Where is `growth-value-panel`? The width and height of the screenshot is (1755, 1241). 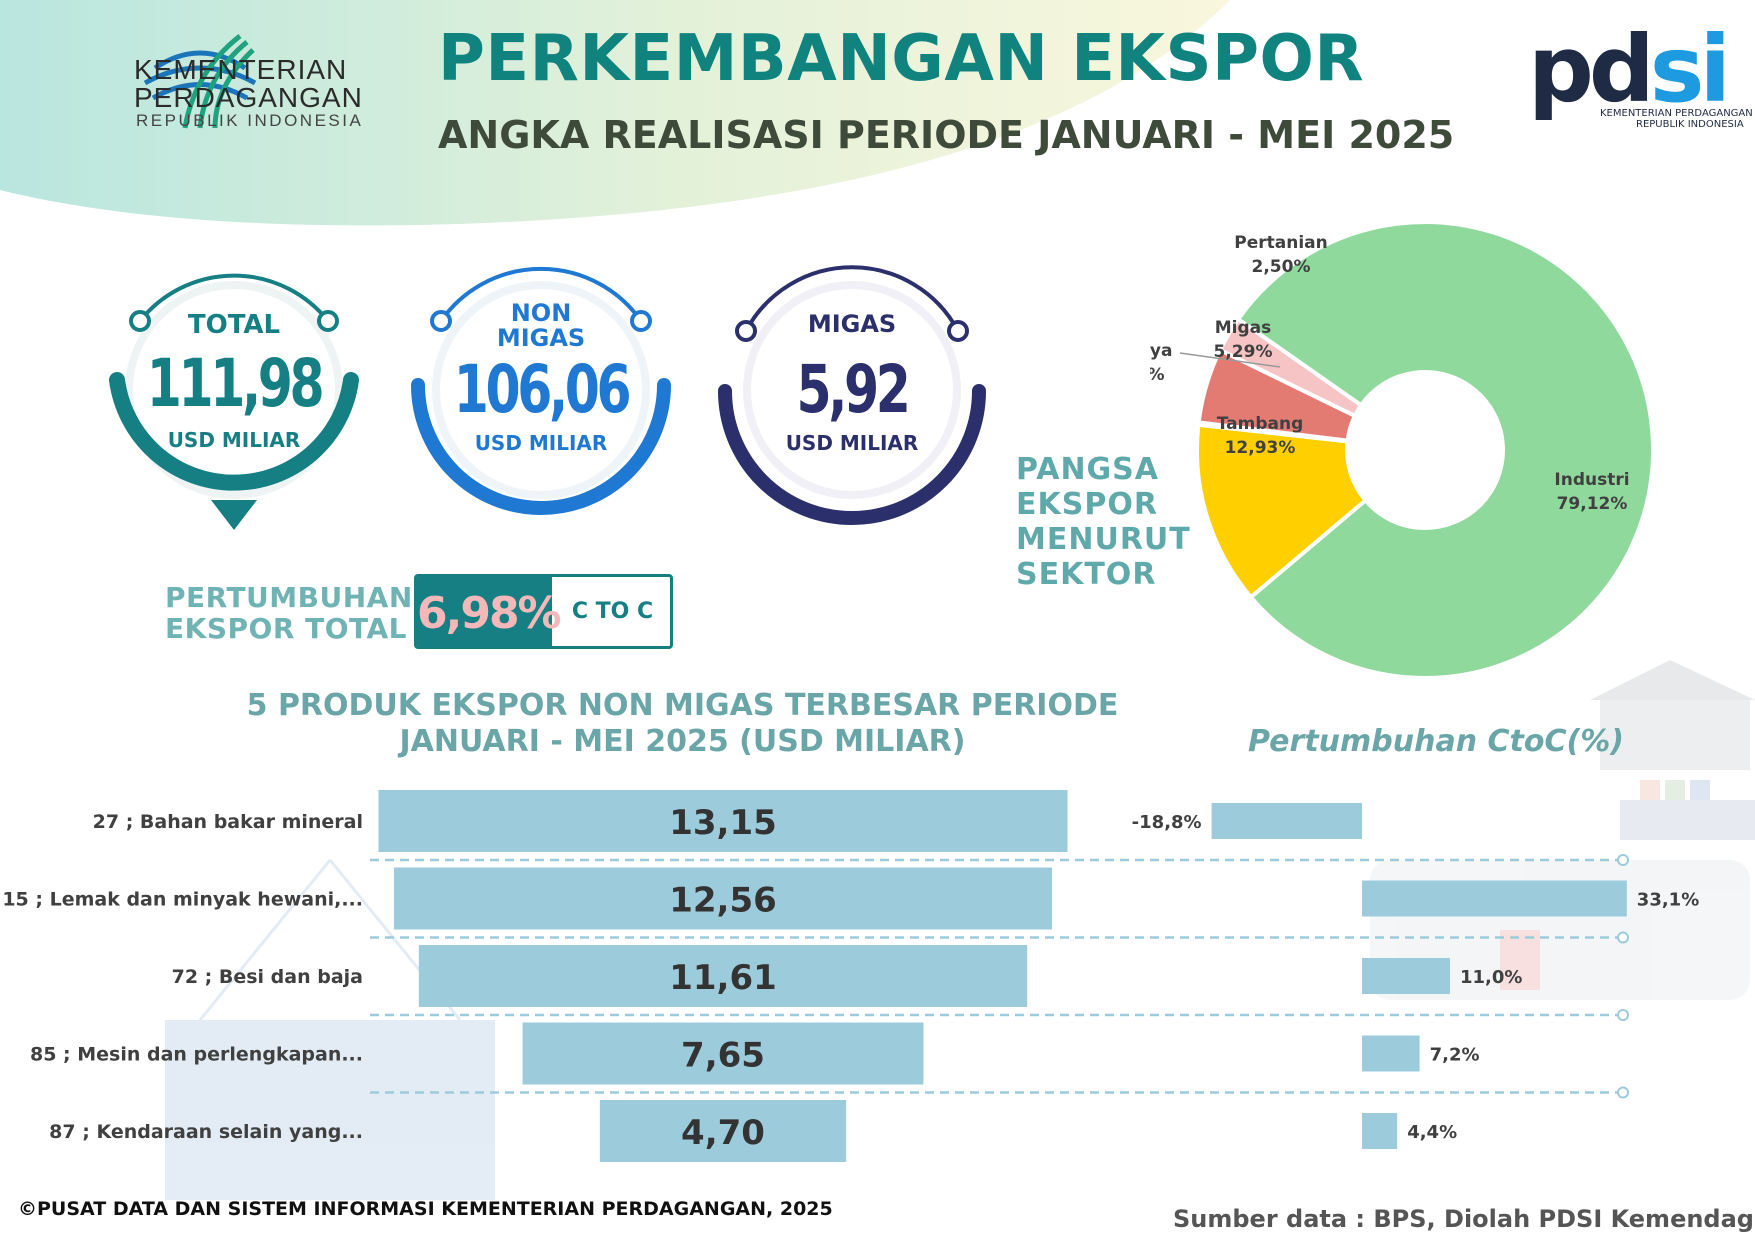
growth-value-panel is located at coordinates (484, 611).